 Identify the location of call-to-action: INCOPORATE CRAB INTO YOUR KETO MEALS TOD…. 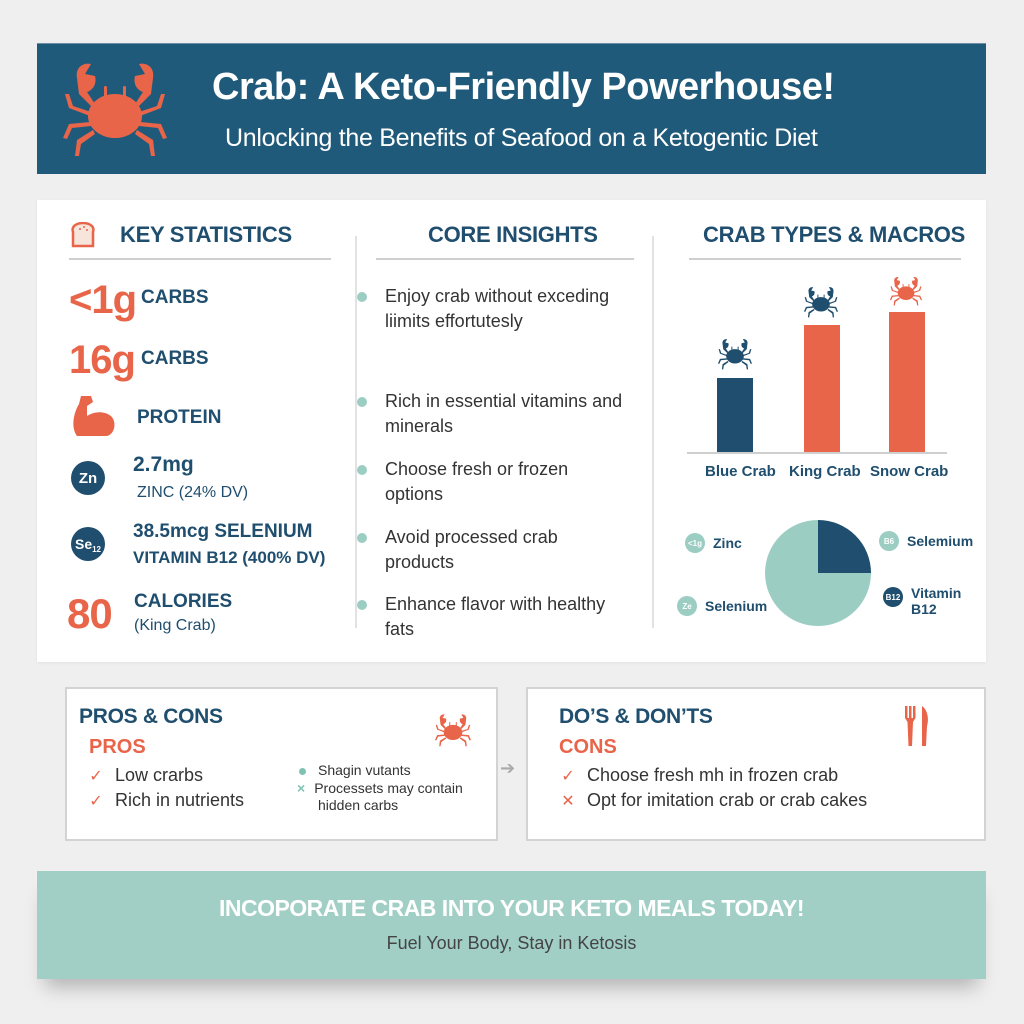
(511, 908).